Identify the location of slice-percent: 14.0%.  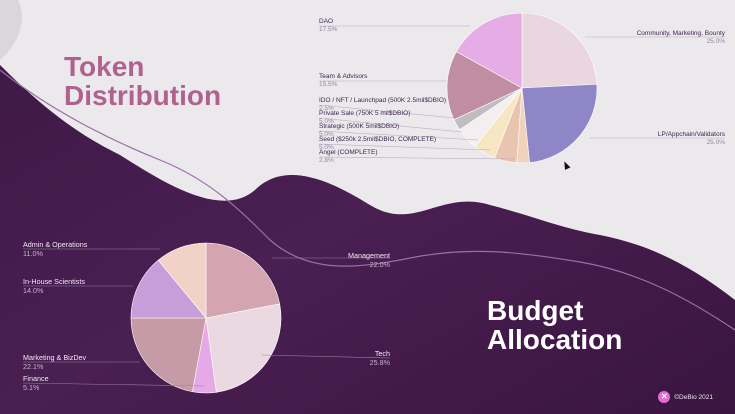
(33, 290).